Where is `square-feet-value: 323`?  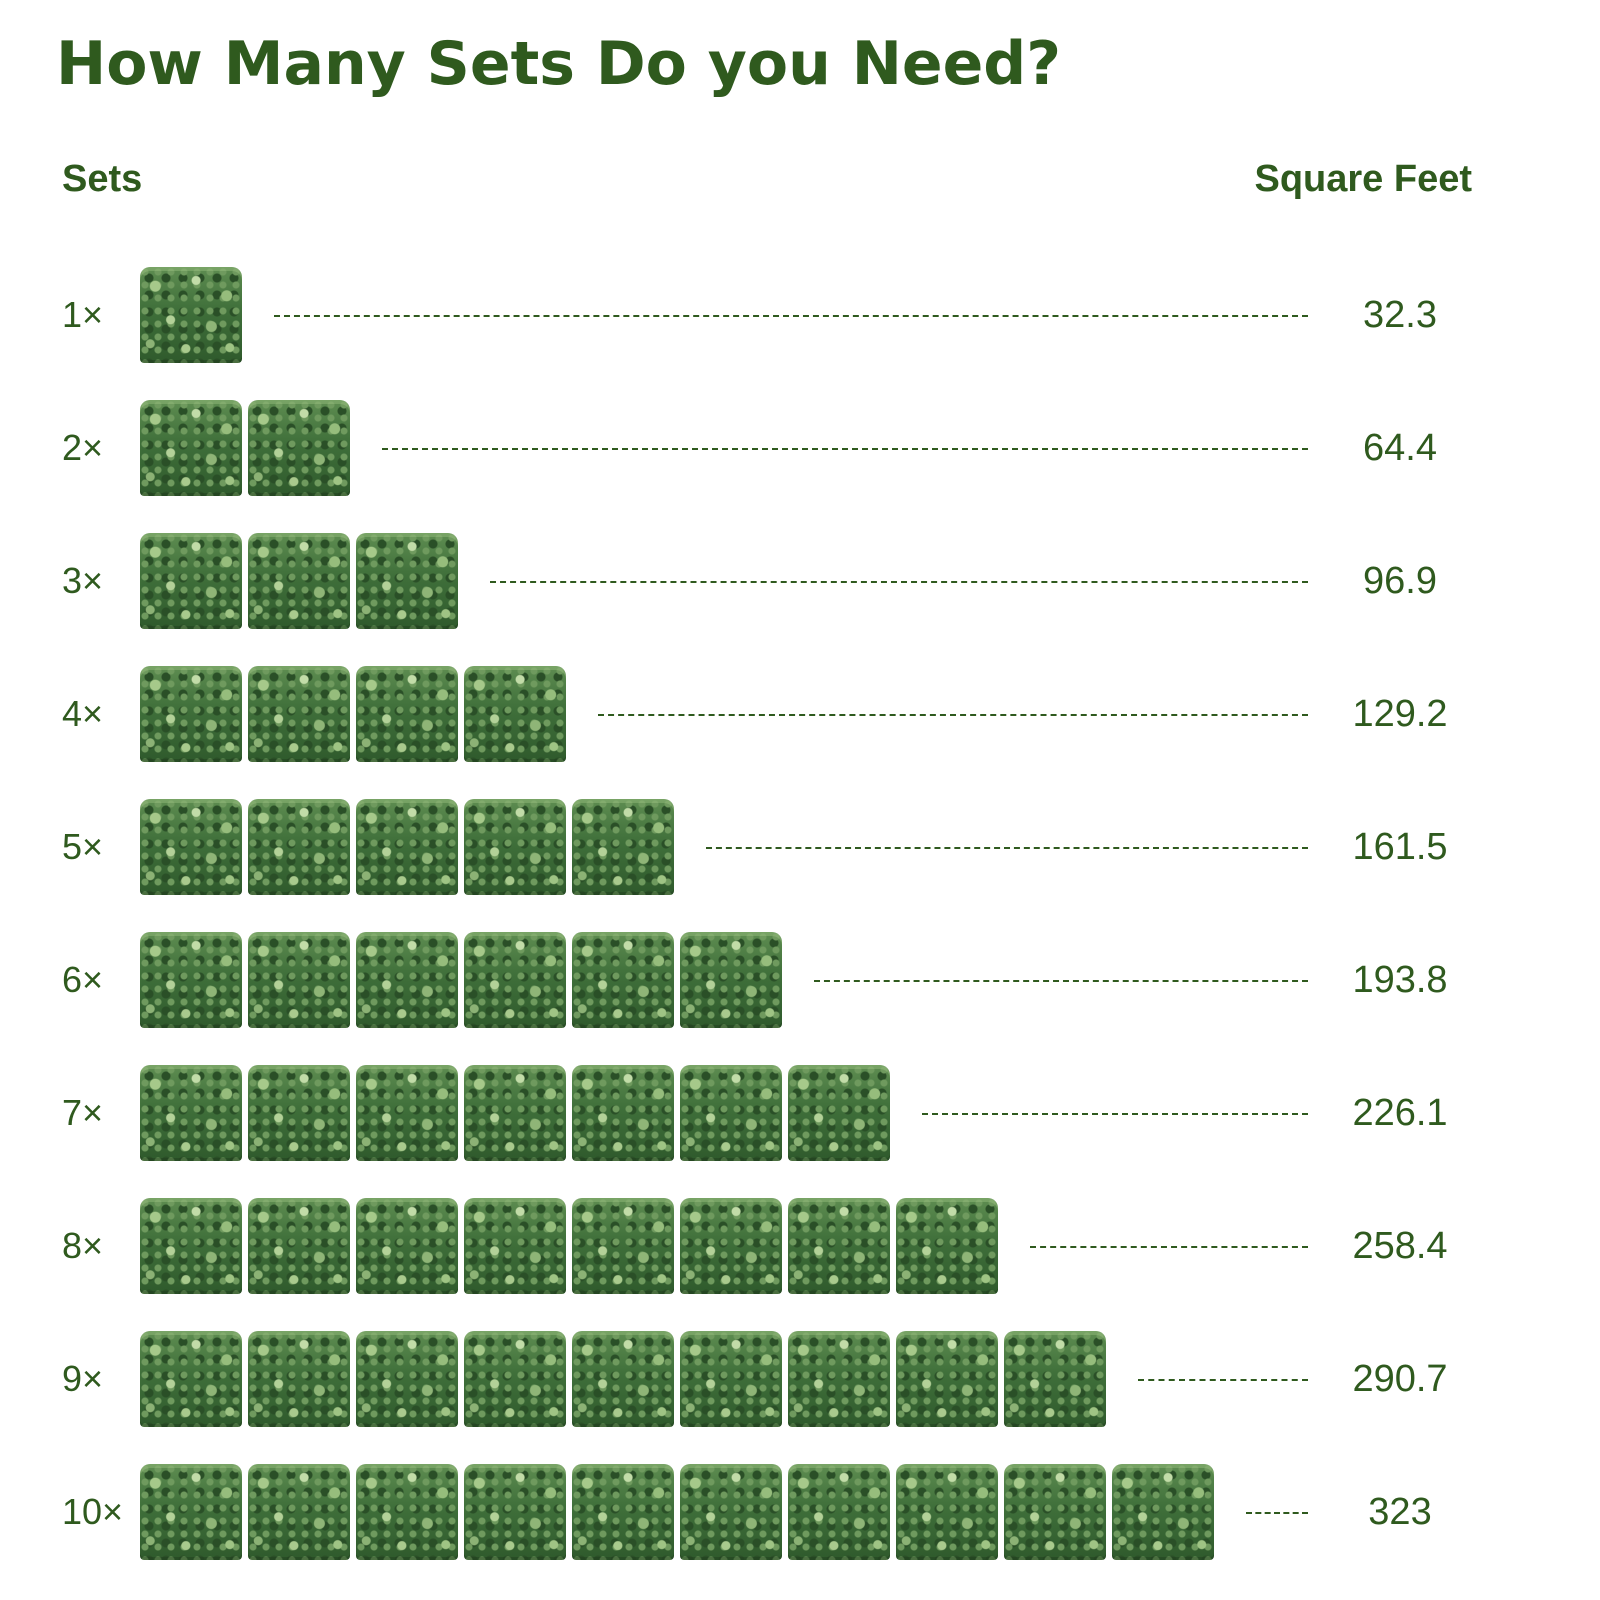
square-feet-value: 323 is located at coordinates (1400, 1512).